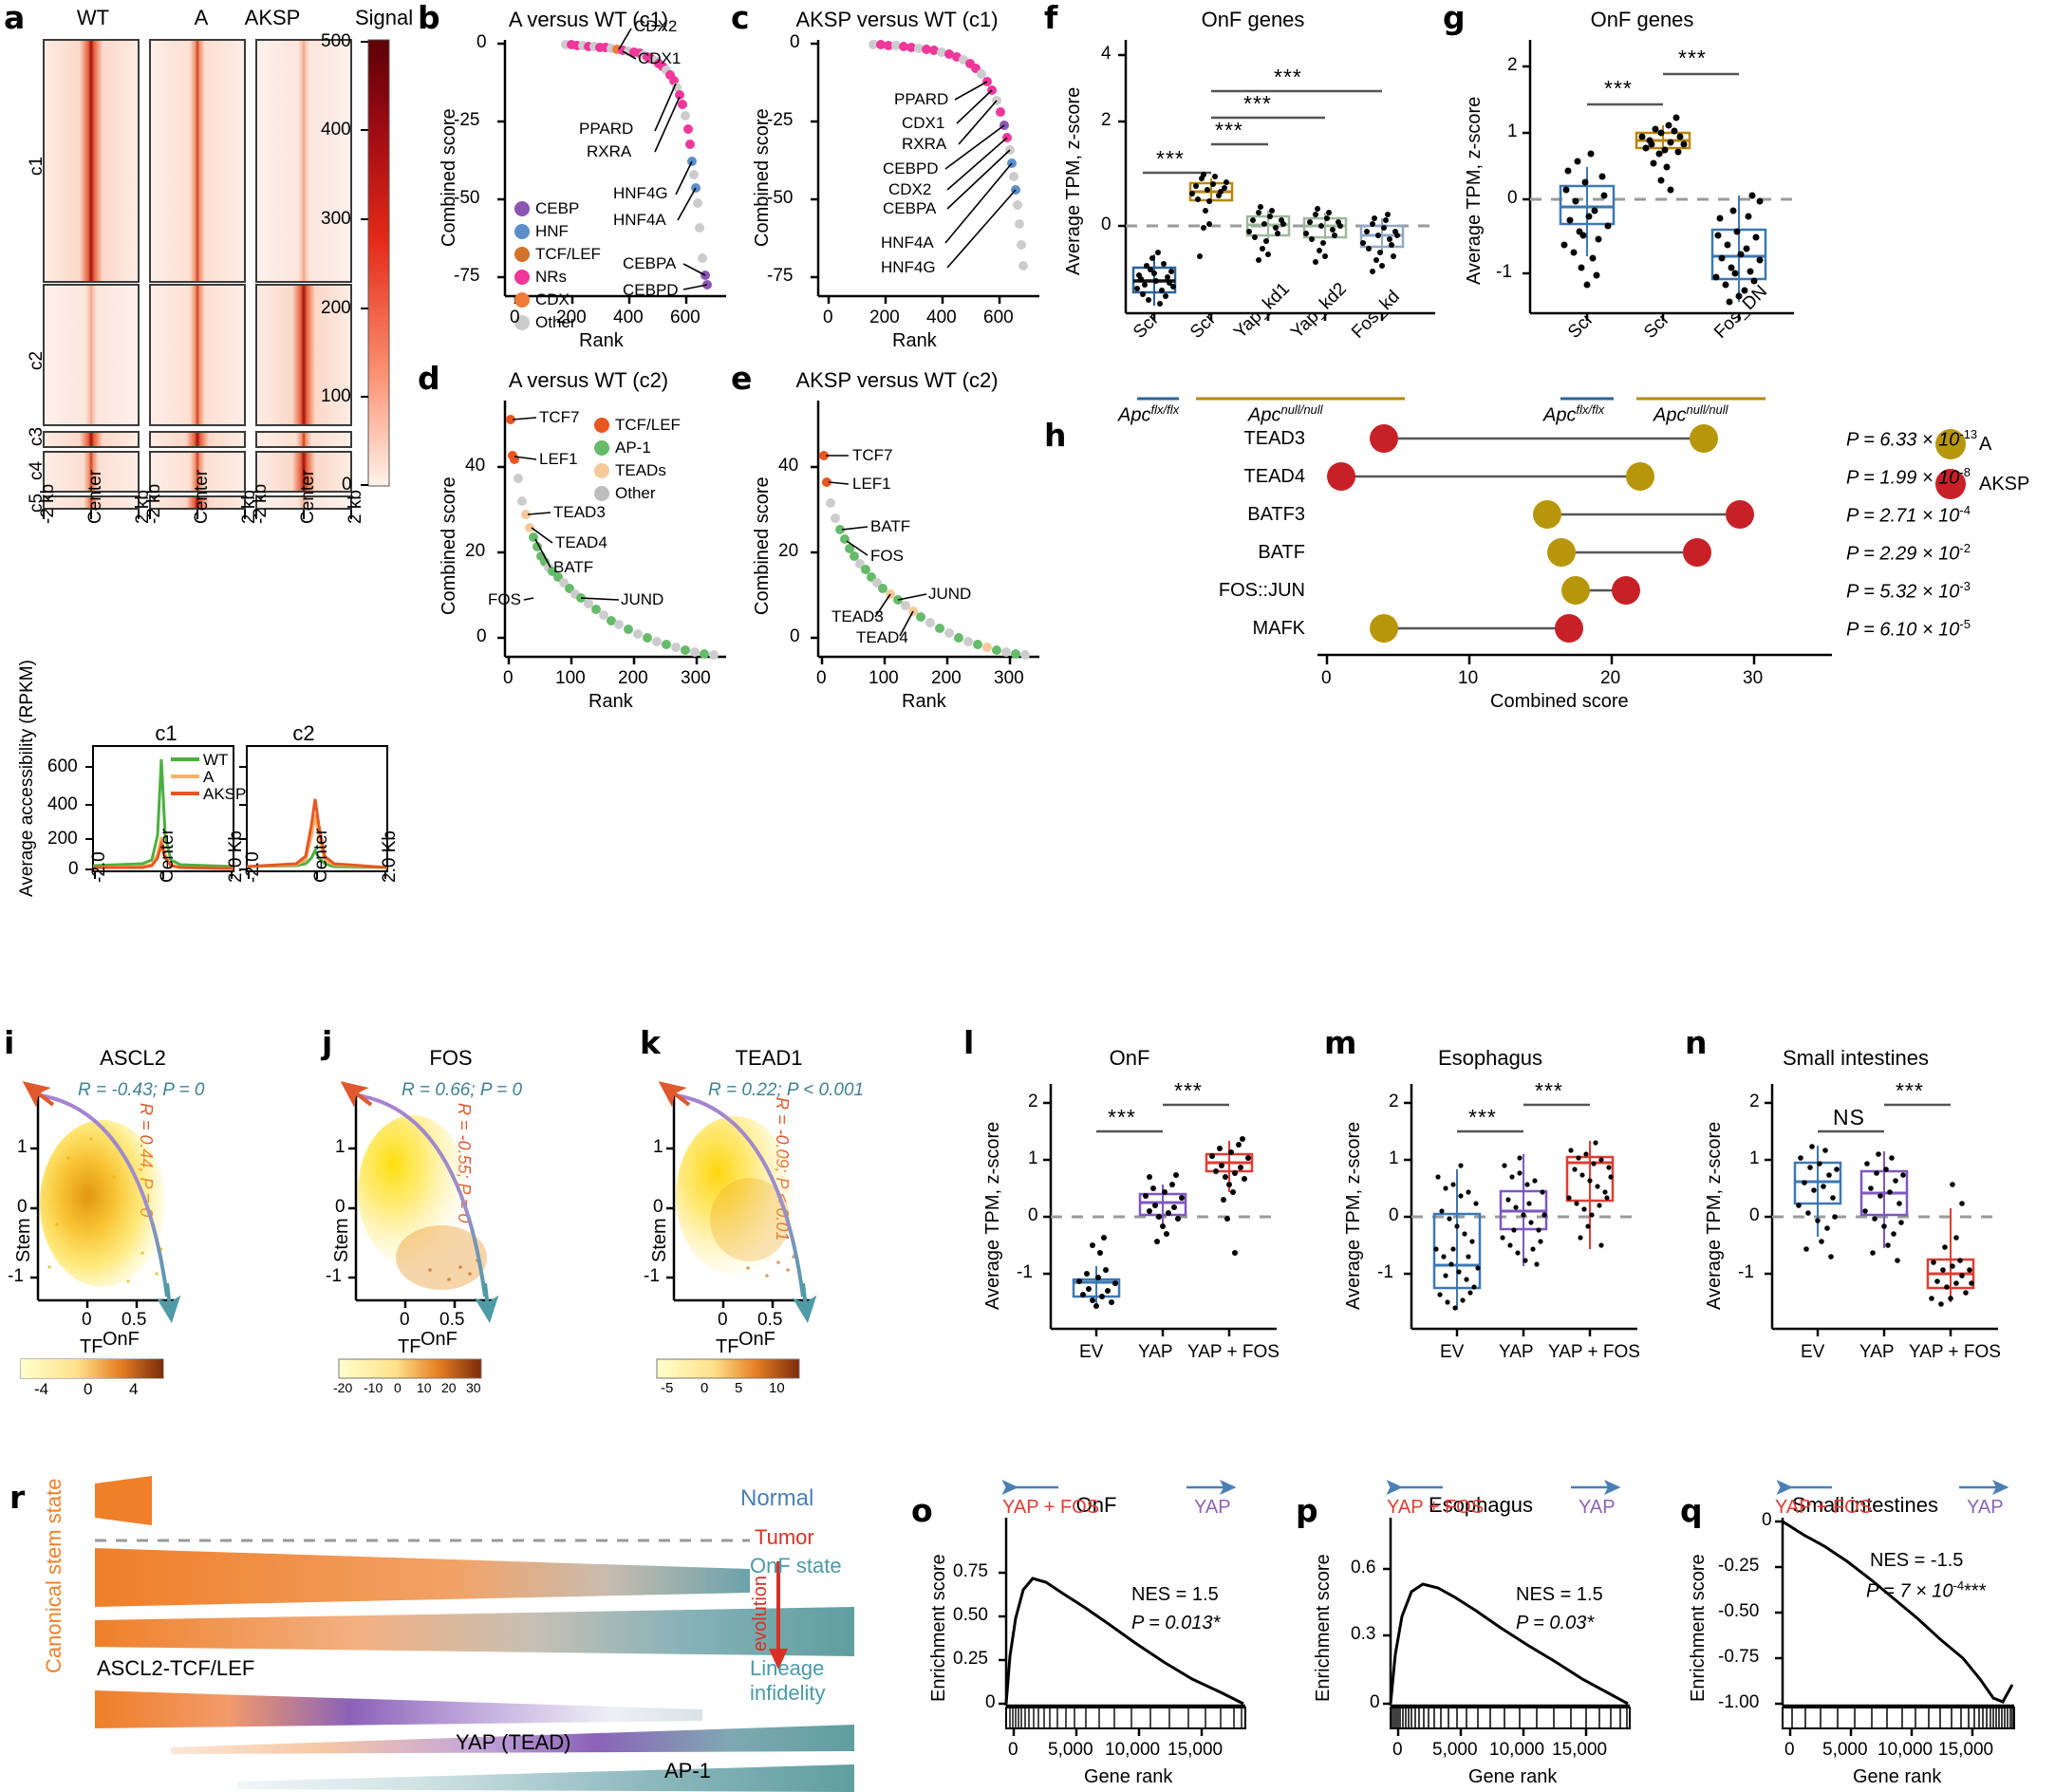 The height and width of the screenshot is (1792, 2055). What do you see at coordinates (48, 504) in the screenshot?
I see `xtick-wt-left: -2 kb` at bounding box center [48, 504].